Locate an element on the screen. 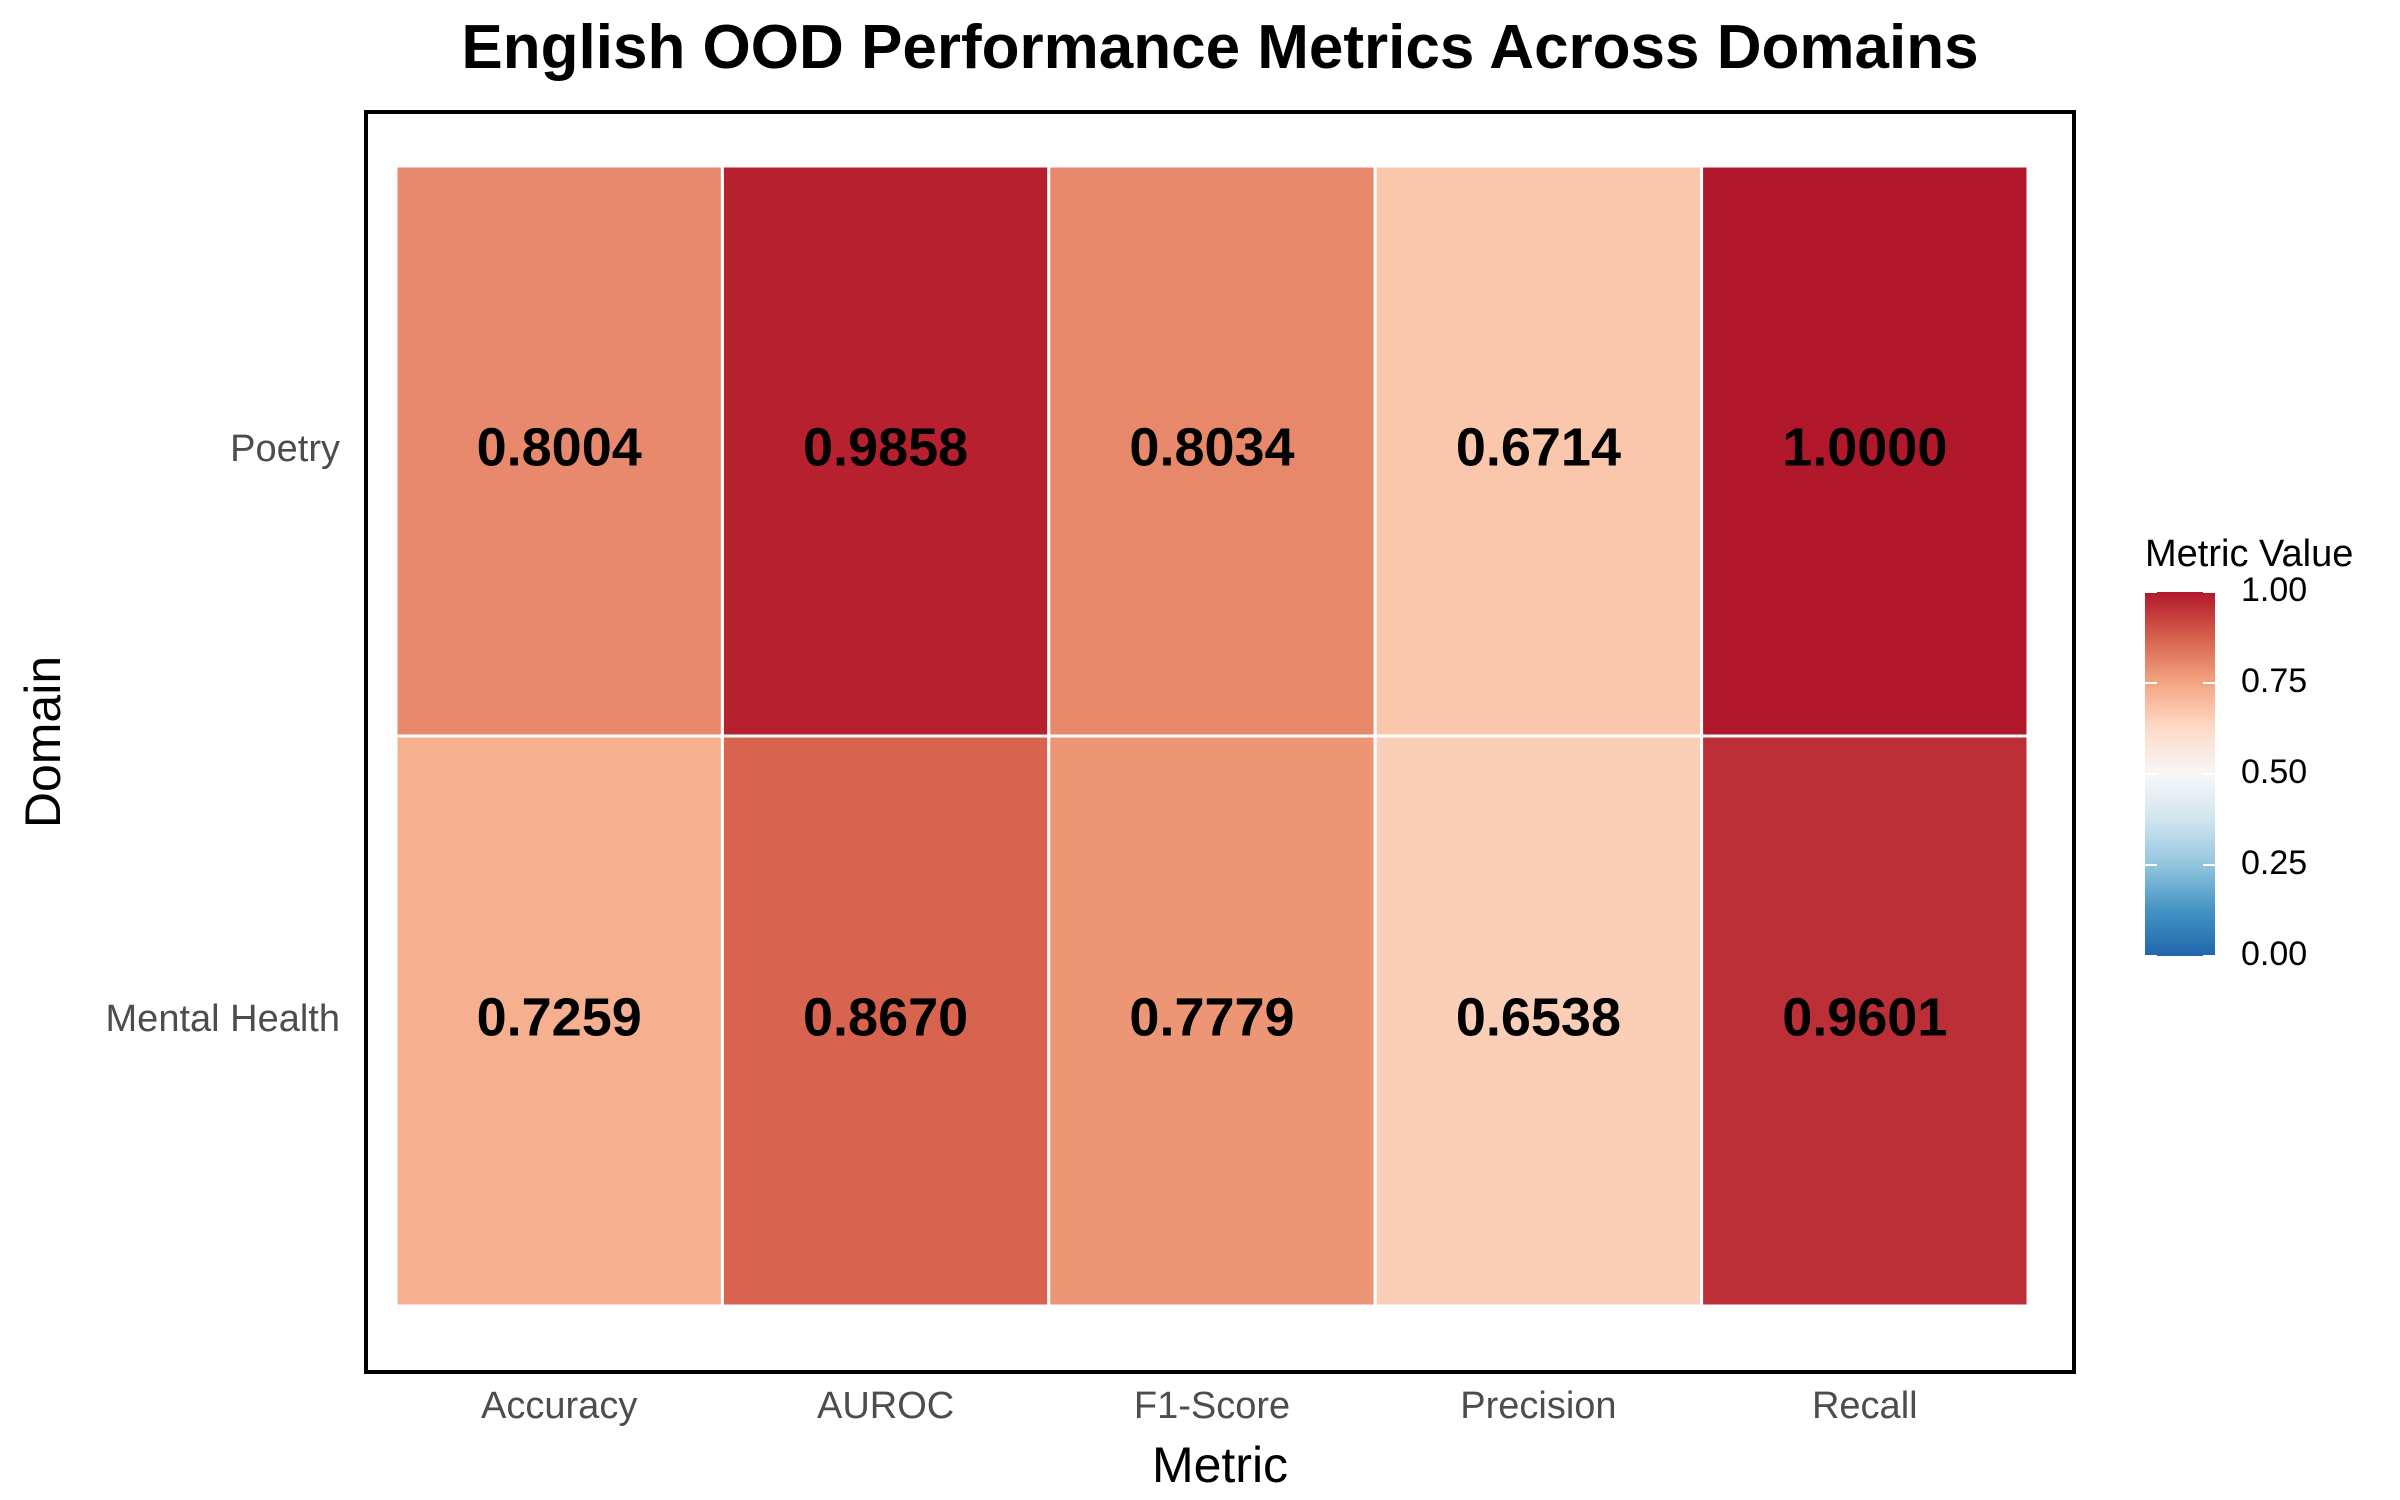 Image resolution: width=2400 pixels, height=1500 pixels. x-tick-label: Recall is located at coordinates (1865, 1406).